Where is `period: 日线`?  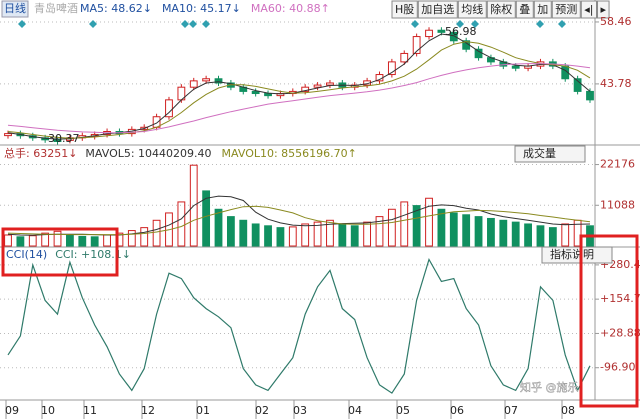 period: 日线 is located at coordinates (15, 8).